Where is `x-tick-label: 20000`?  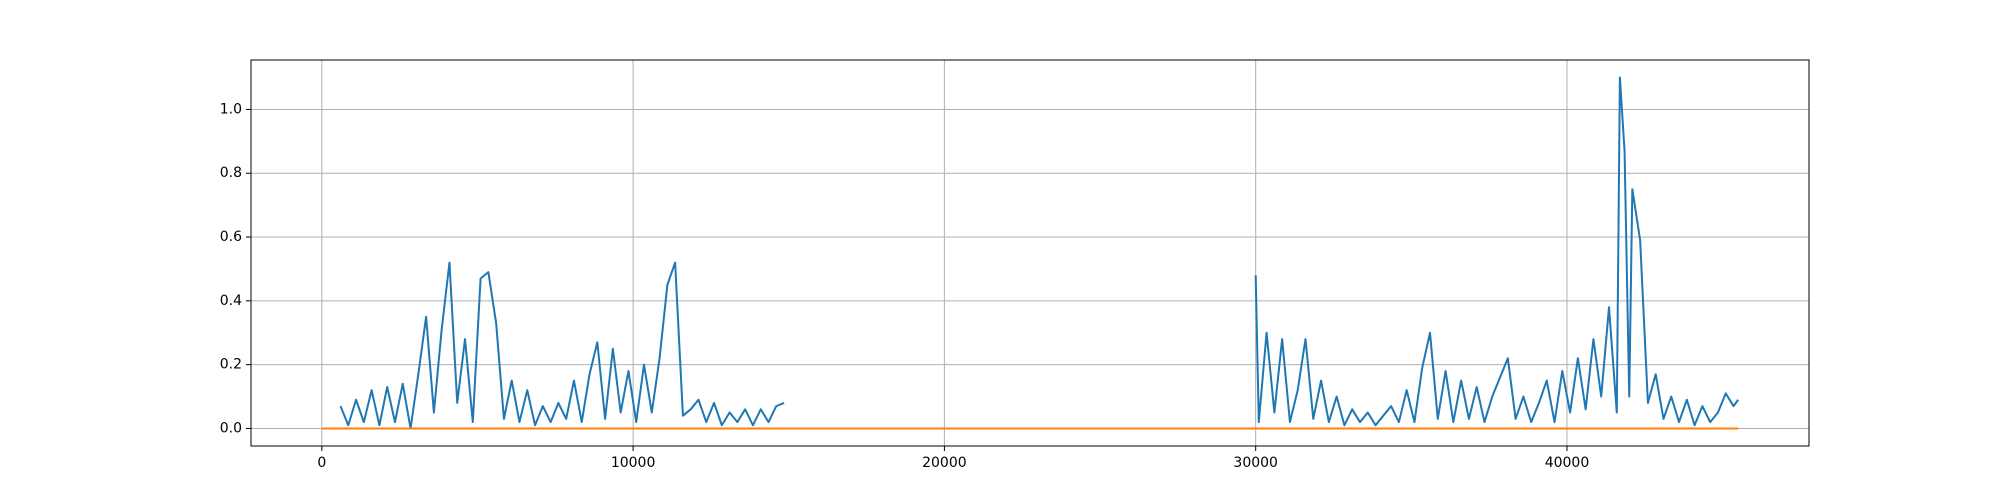
x-tick-label: 20000 is located at coordinates (944, 463).